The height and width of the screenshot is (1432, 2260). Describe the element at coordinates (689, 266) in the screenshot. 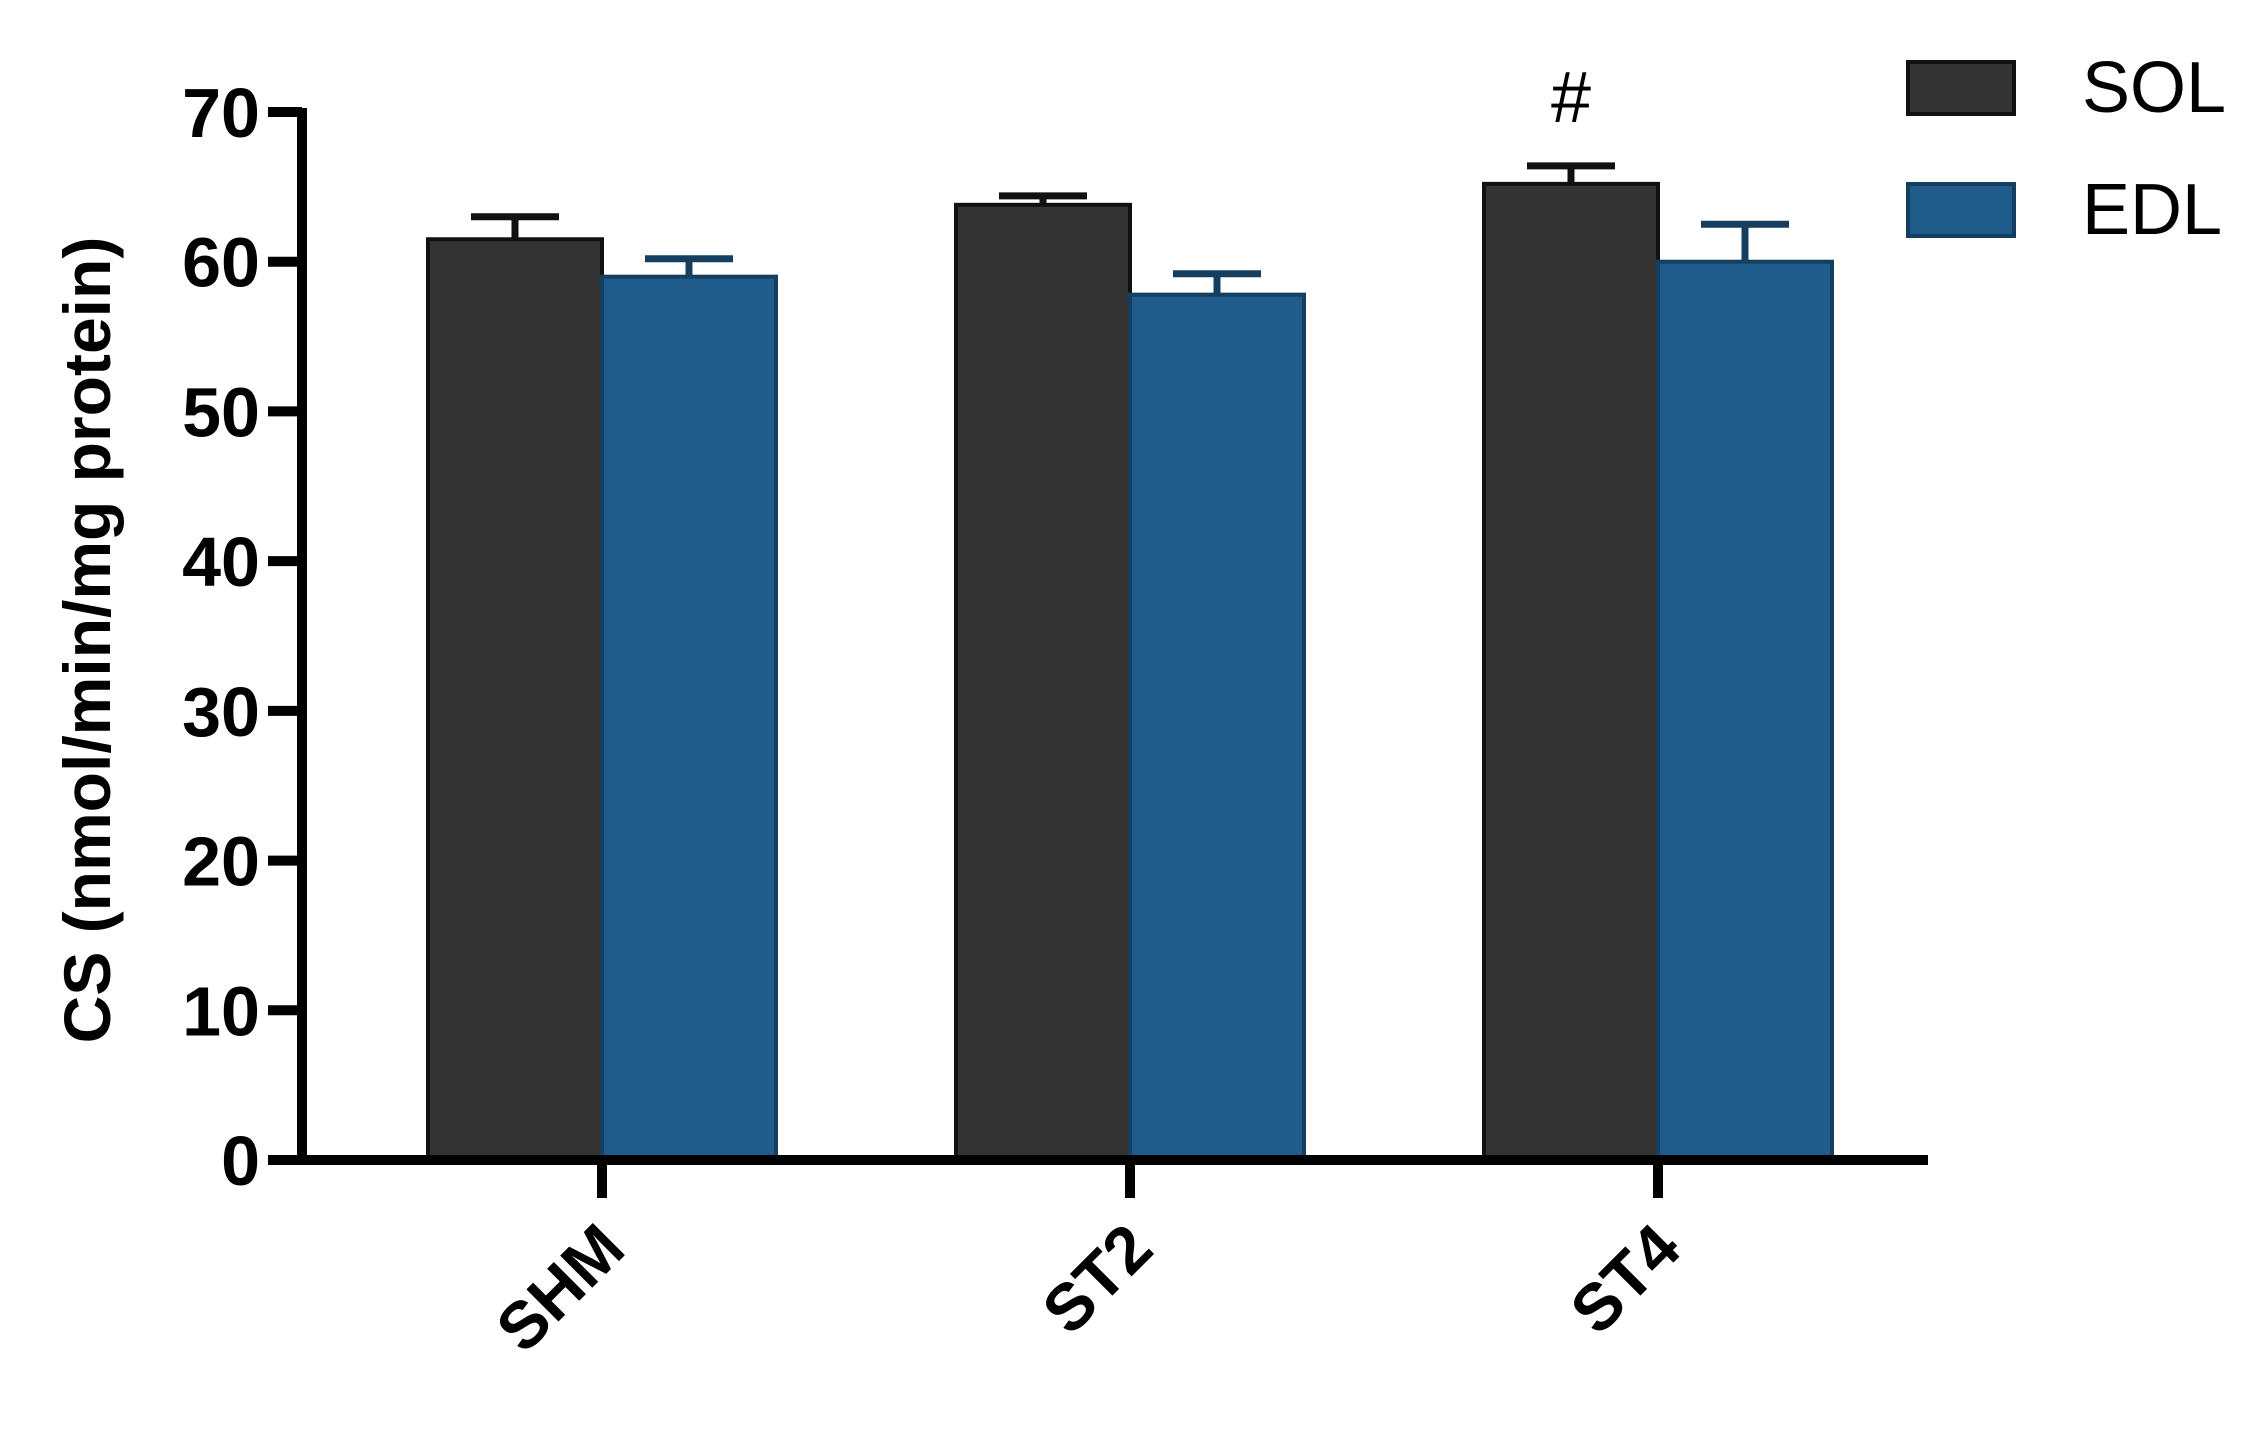

I see `error-bar-edl-shm` at that location.